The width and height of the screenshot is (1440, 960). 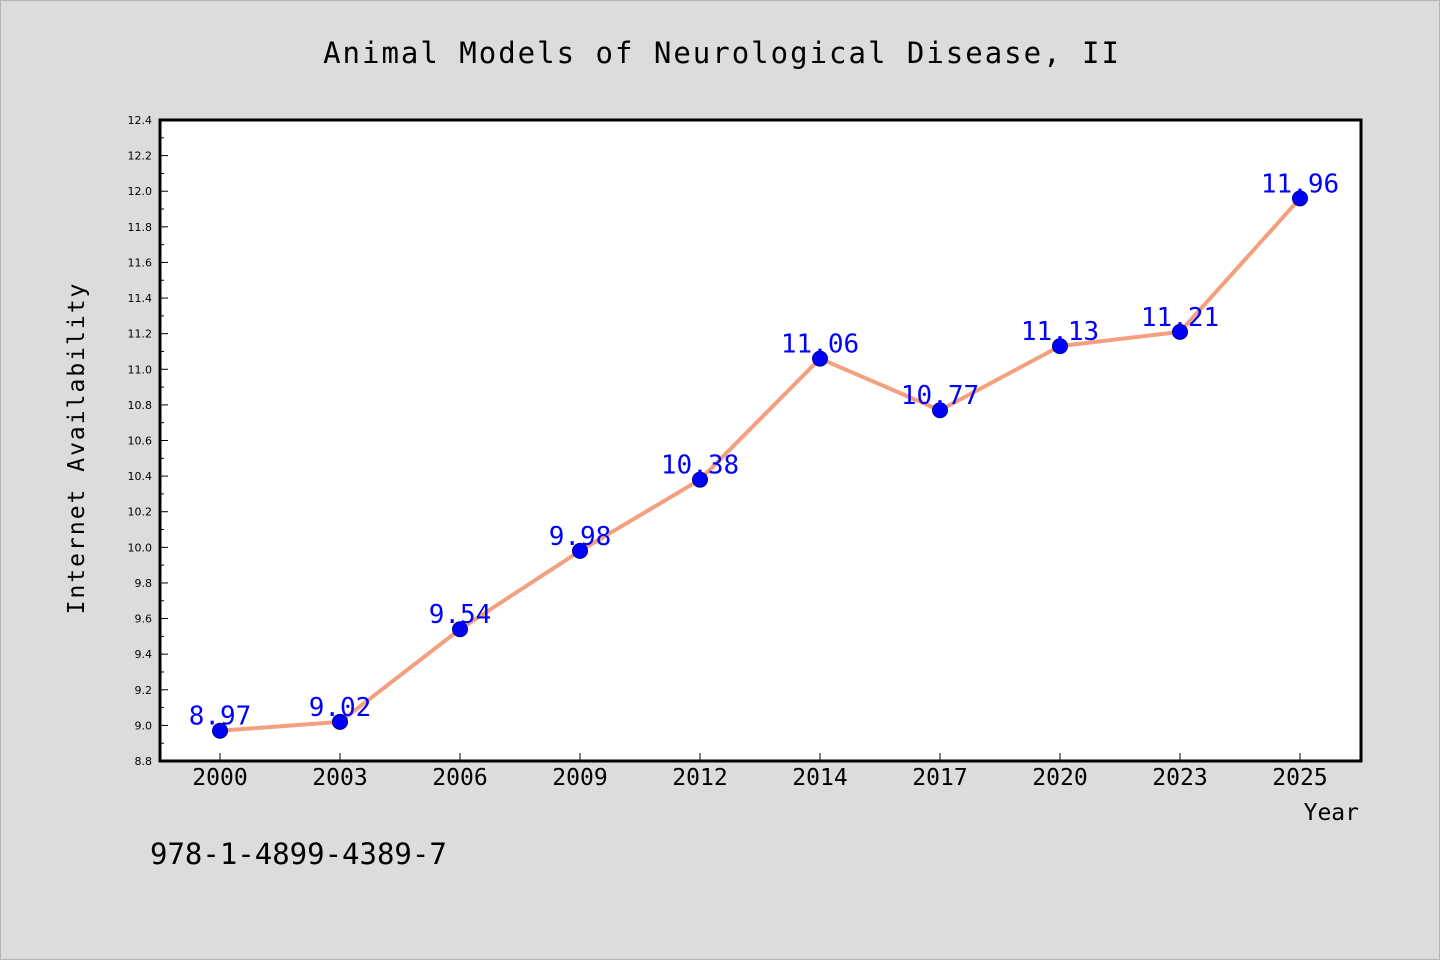 What do you see at coordinates (144, 619) in the screenshot?
I see `y-tick-label: 9.6` at bounding box center [144, 619].